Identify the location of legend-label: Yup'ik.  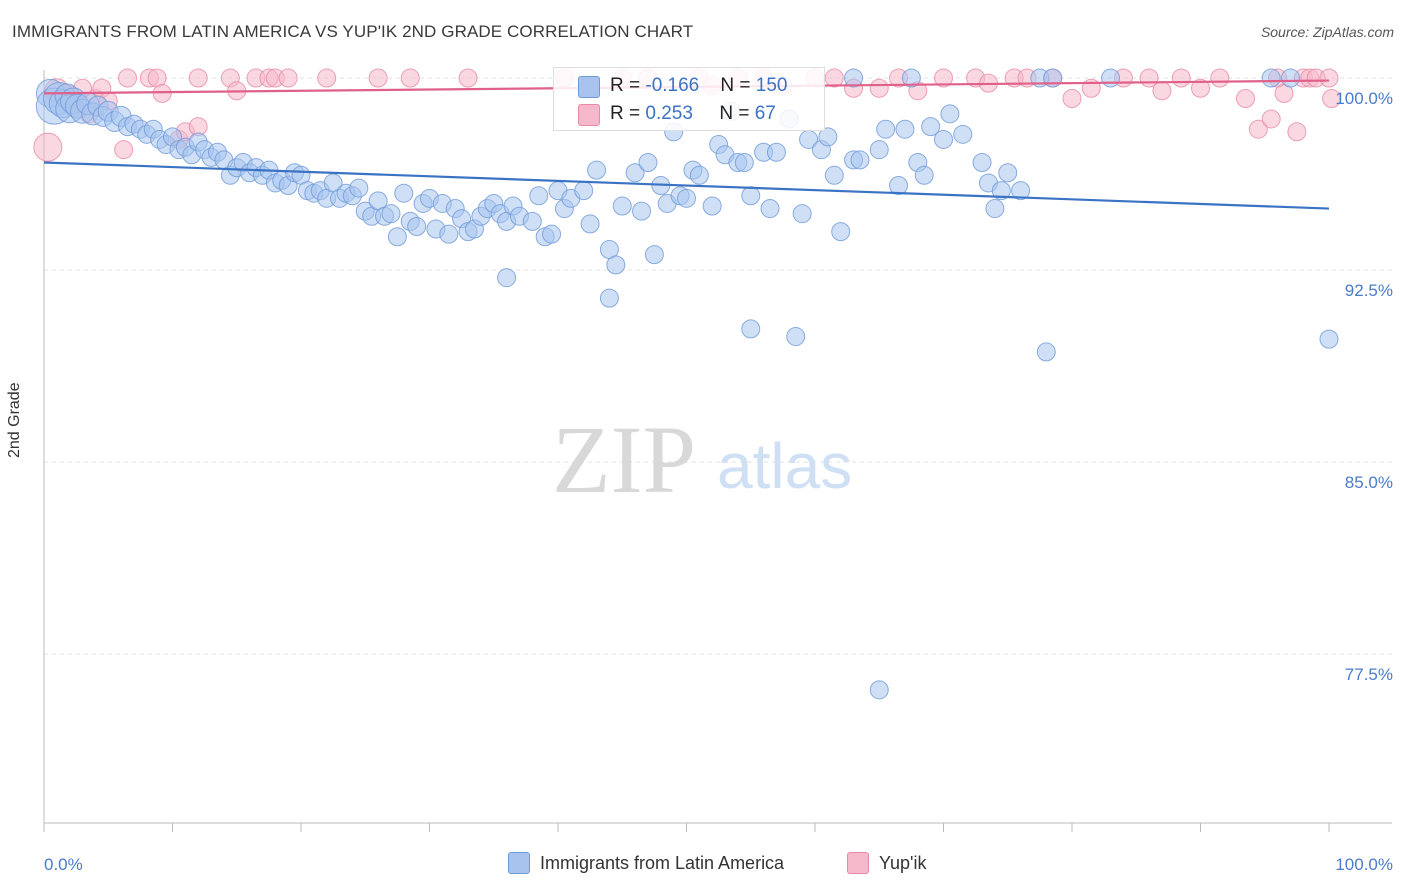
(903, 862).